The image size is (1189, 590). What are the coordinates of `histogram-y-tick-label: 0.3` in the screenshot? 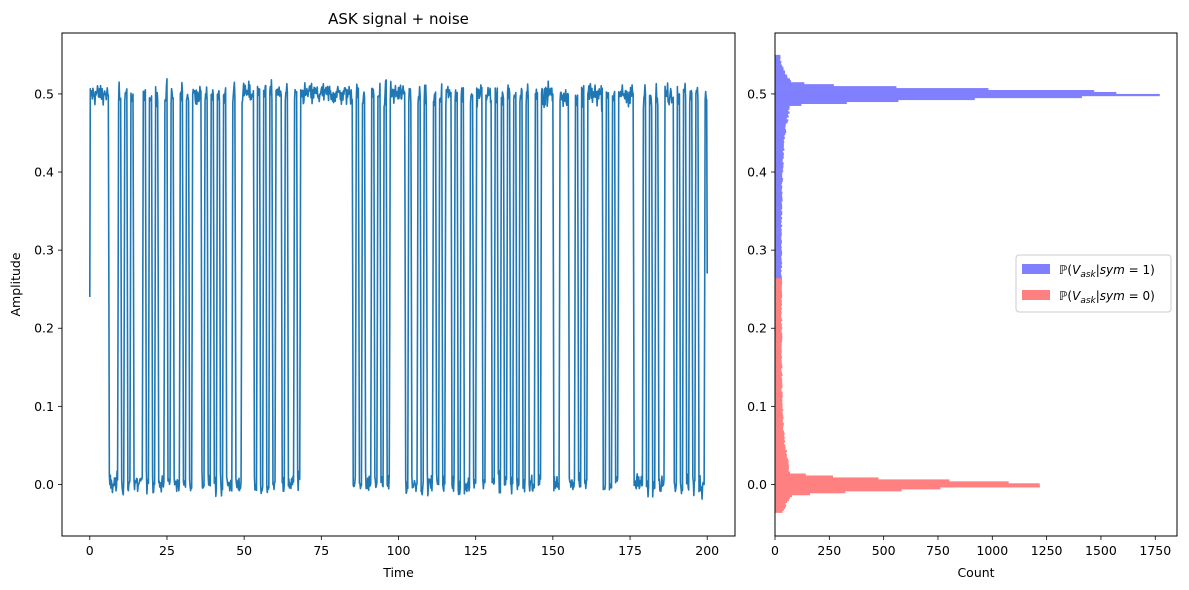 It's located at (757, 250).